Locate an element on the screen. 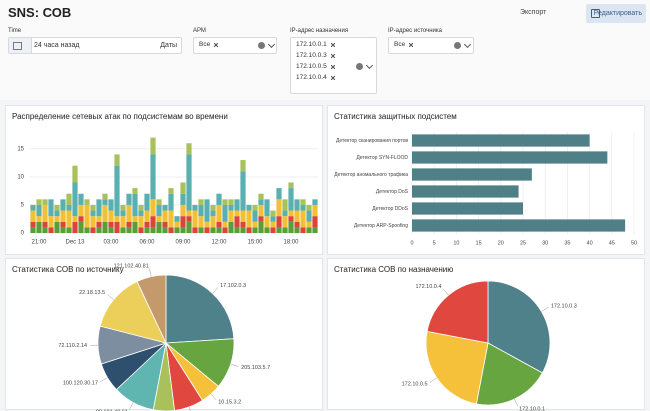 This screenshot has height=411, width=650. chip: 172.10.0.1 is located at coordinates (315, 44).